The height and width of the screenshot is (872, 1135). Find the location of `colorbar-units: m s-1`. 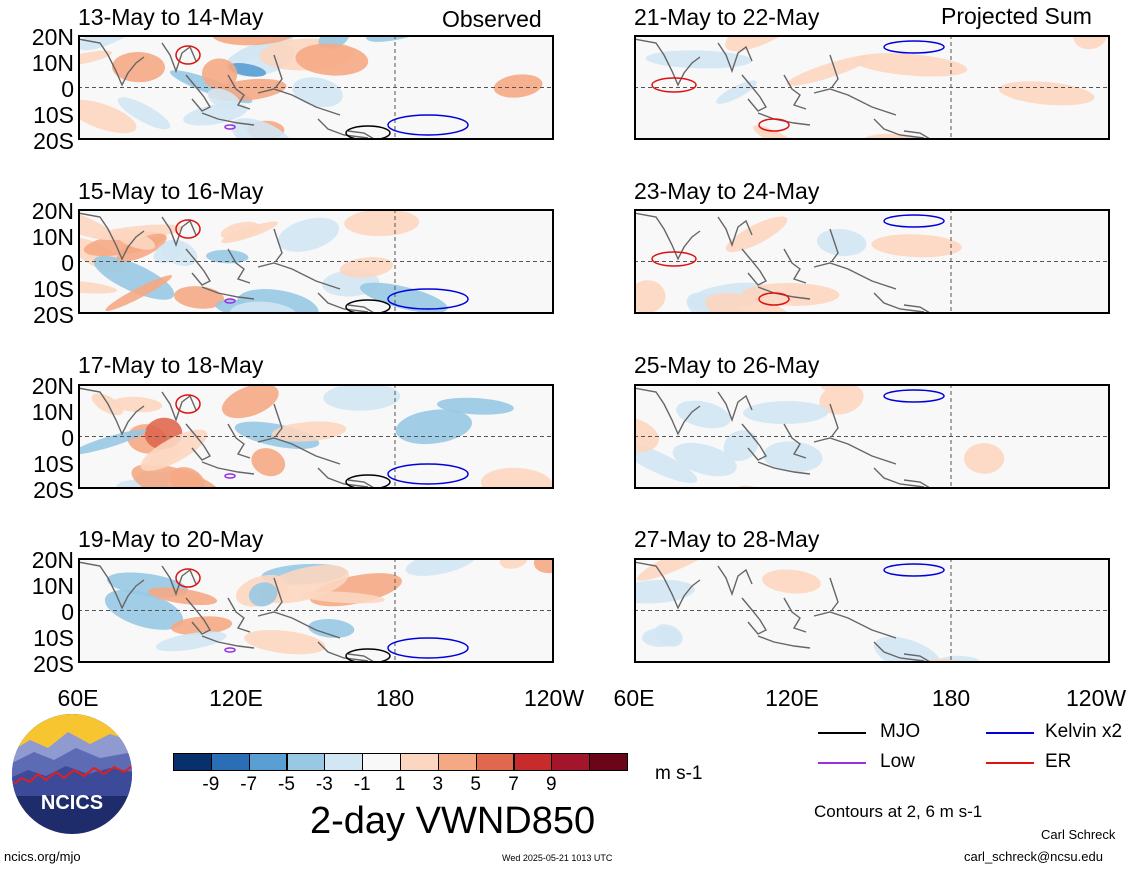

colorbar-units: m s-1 is located at coordinates (679, 773).